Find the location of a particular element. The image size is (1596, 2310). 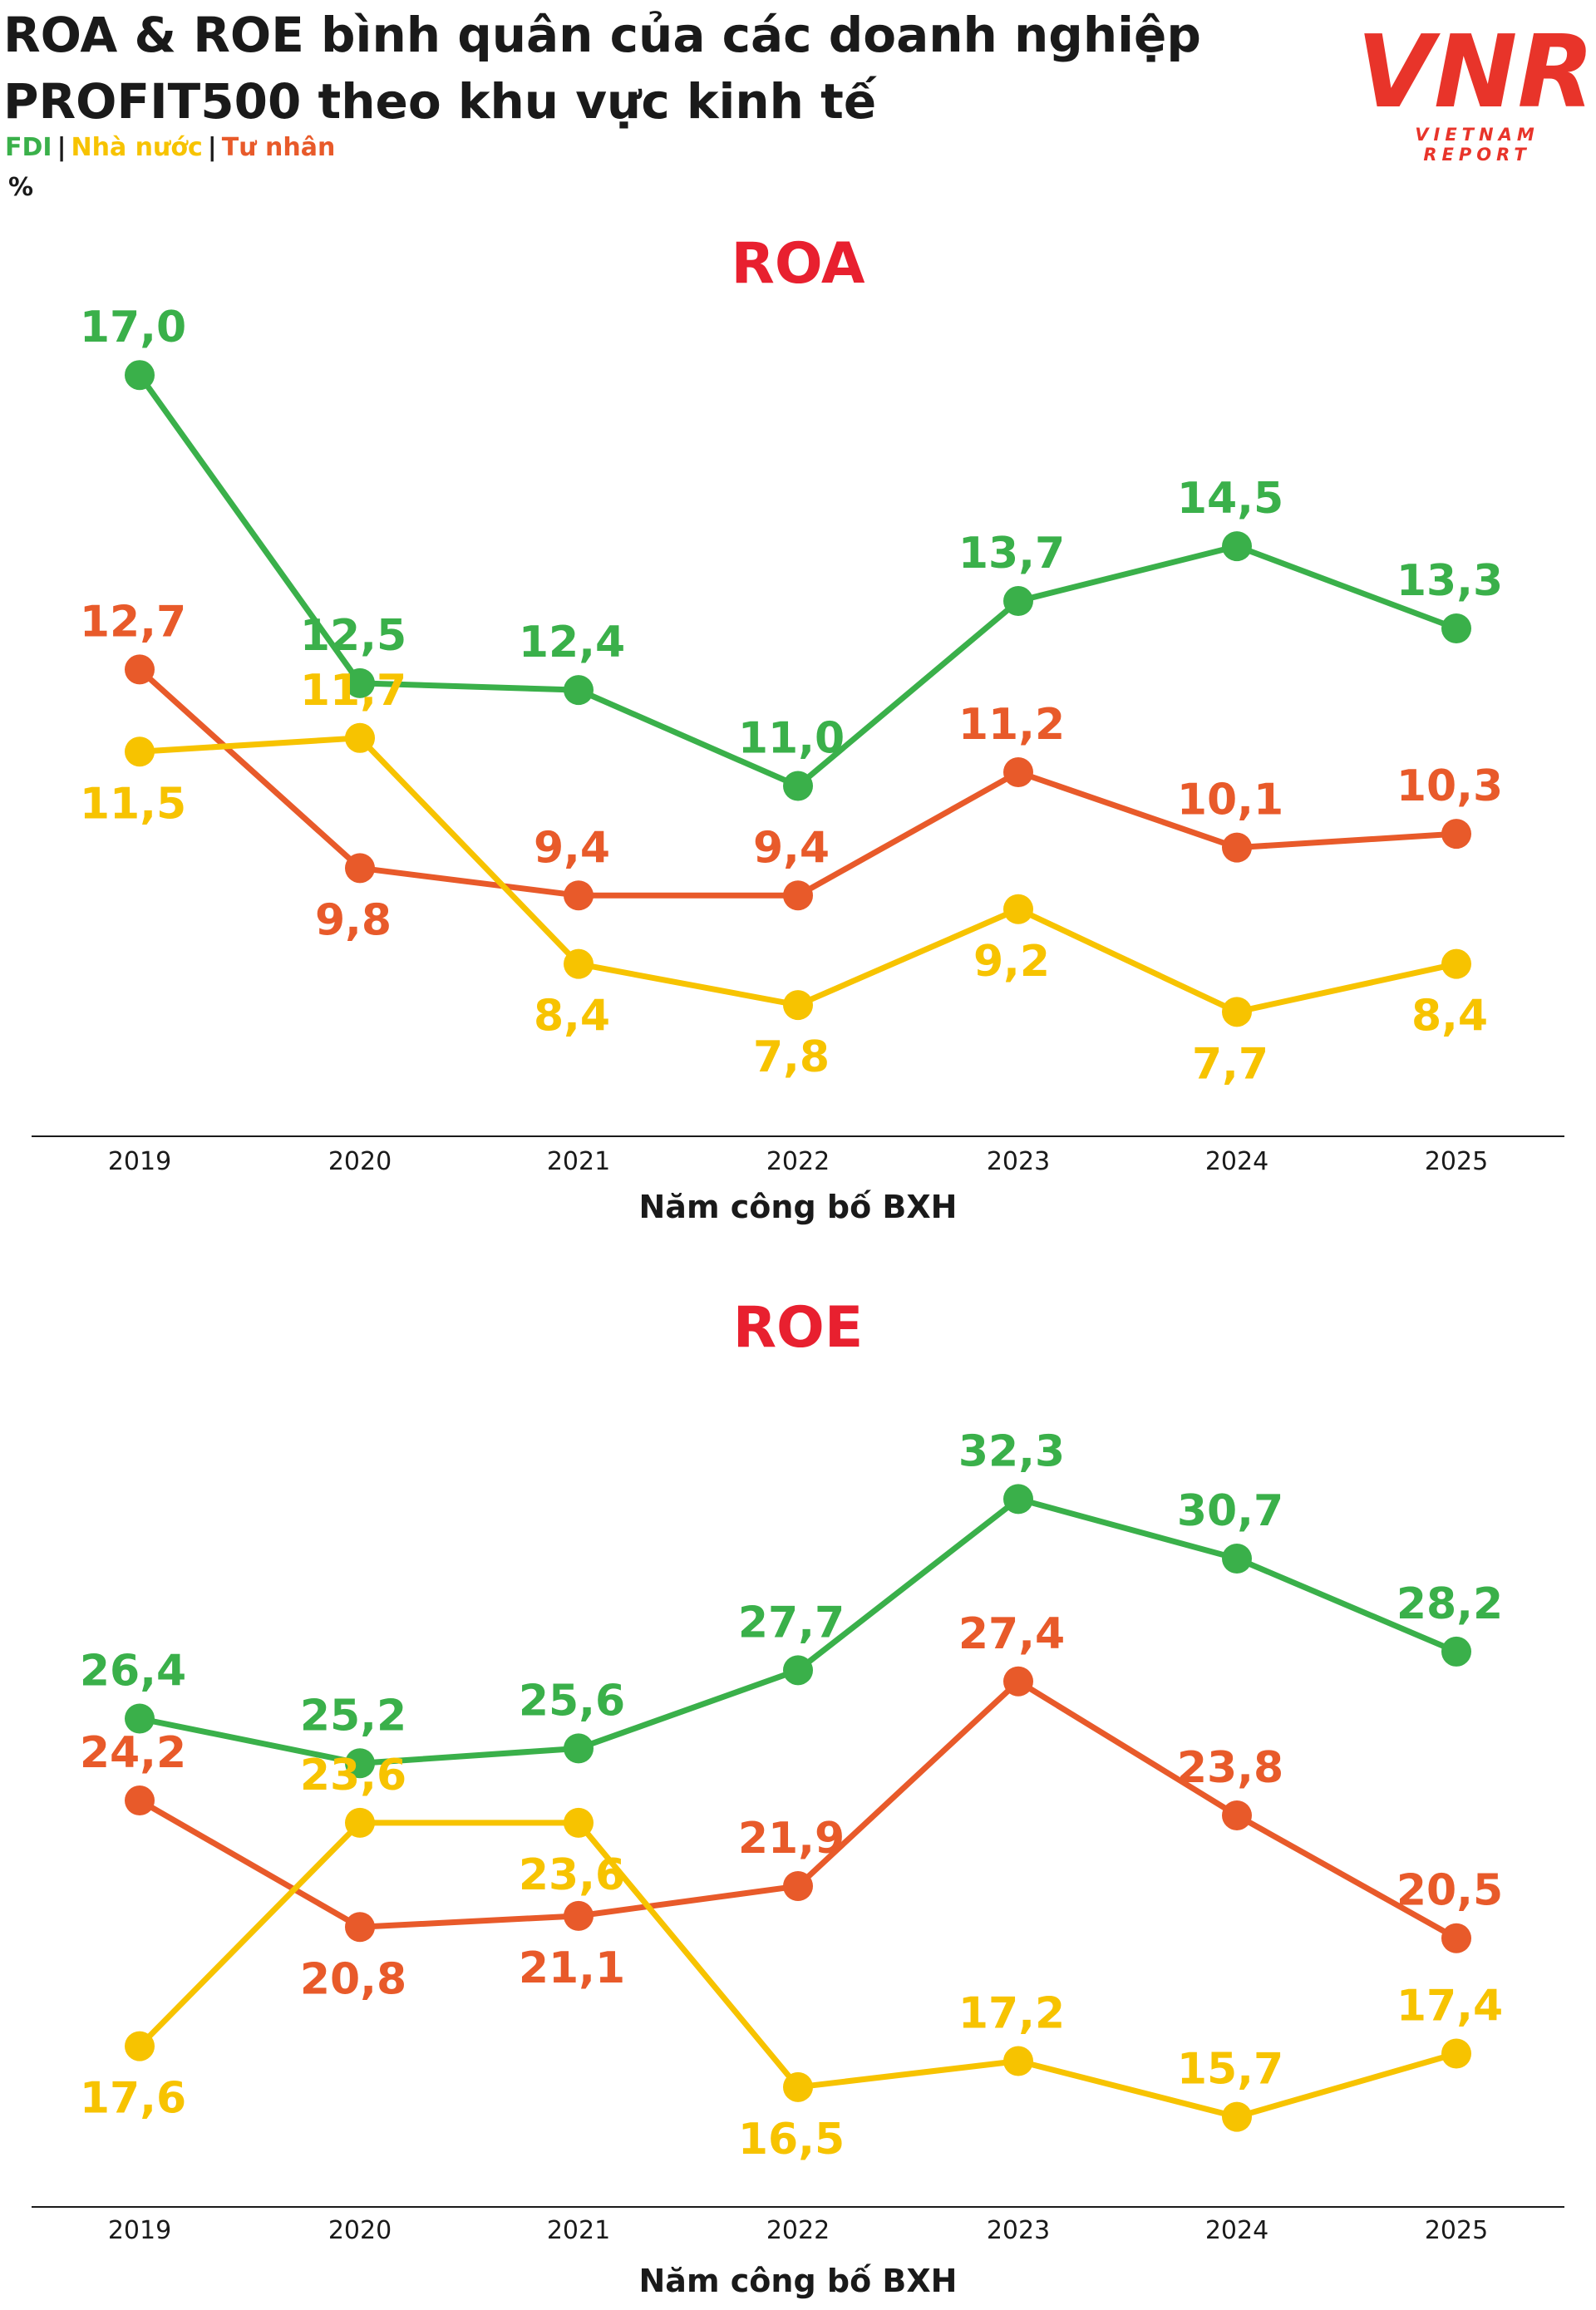

data-label-tu-nhan: 20,5 is located at coordinates (1449, 1891).